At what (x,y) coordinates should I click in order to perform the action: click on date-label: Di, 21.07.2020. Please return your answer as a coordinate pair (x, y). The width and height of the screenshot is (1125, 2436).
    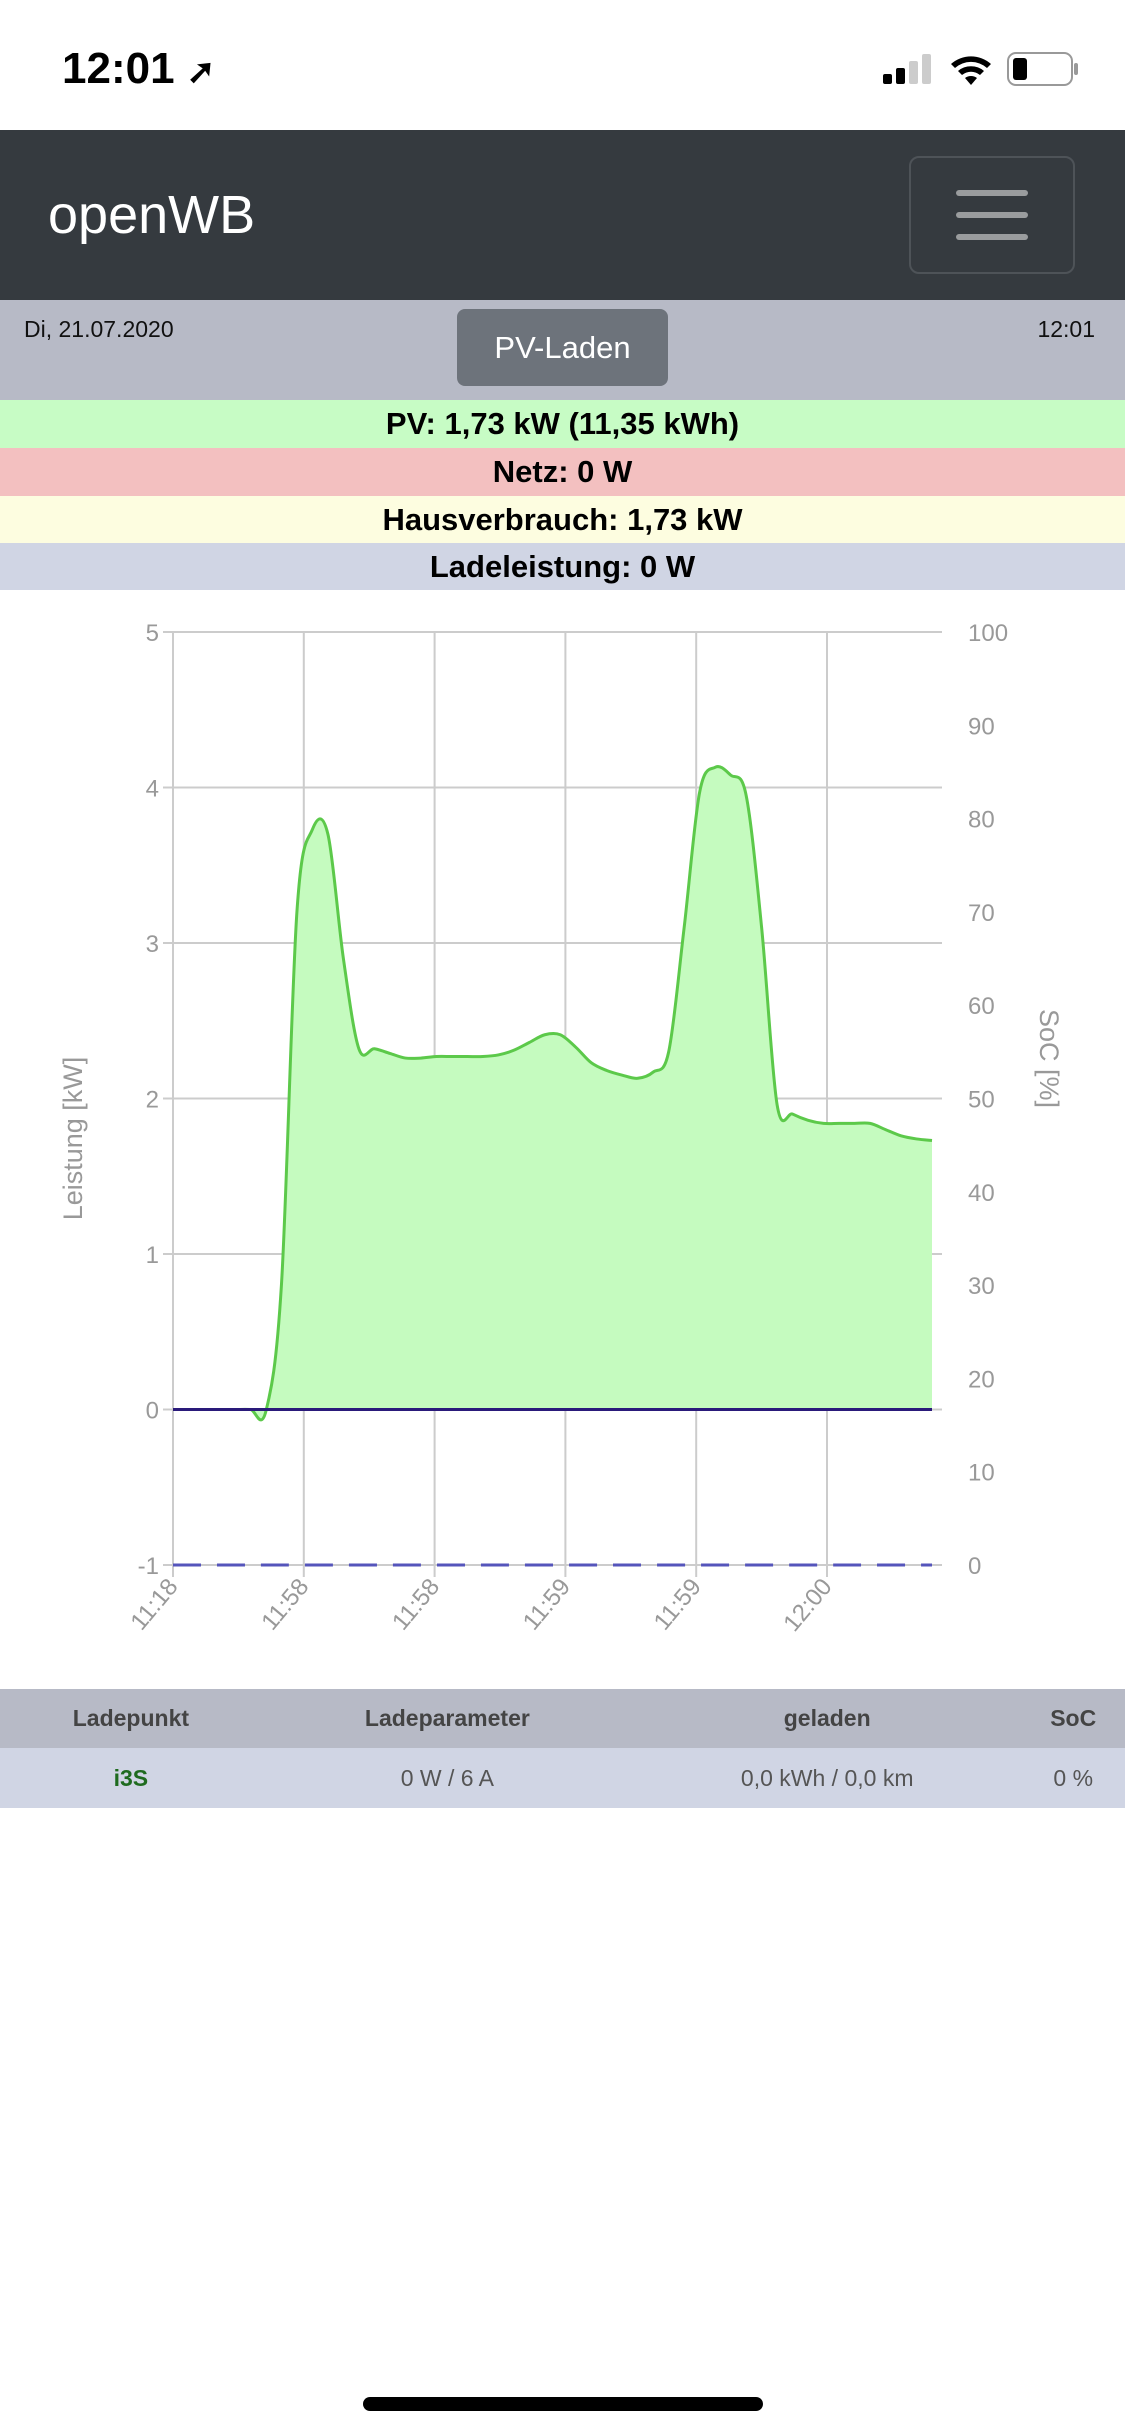
    Looking at the image, I should click on (99, 329).